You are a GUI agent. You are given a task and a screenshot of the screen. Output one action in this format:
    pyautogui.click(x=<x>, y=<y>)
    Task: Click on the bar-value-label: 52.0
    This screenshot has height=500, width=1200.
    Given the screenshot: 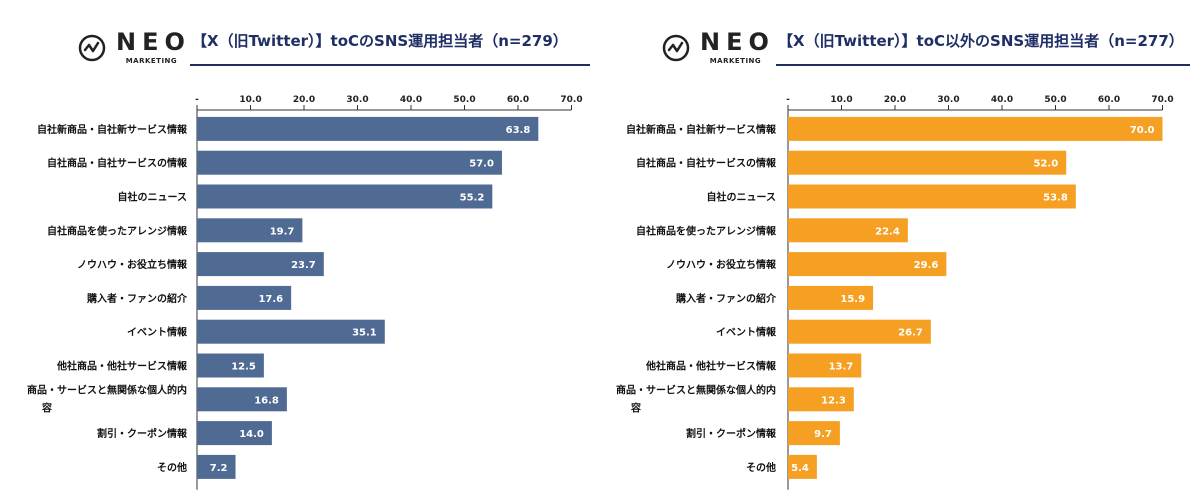 What is the action you would take?
    pyautogui.click(x=1046, y=164)
    